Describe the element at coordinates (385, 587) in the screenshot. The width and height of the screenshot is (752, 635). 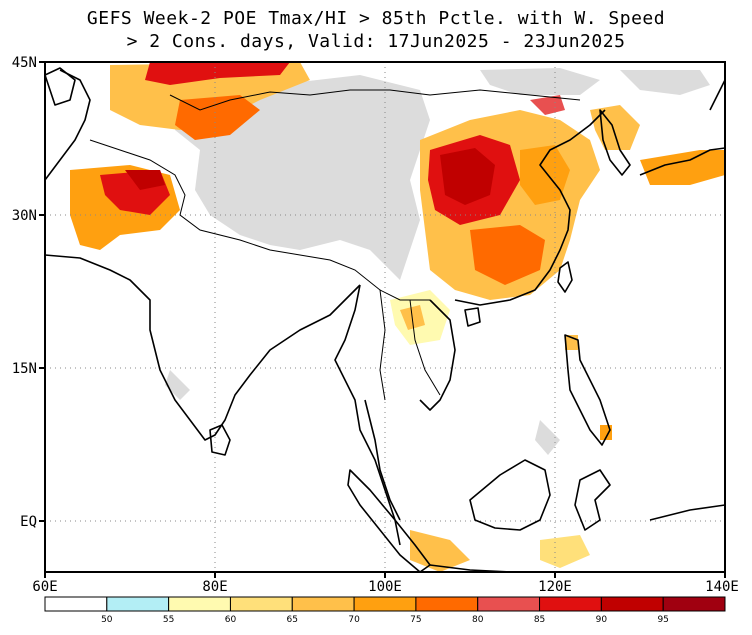
I see `x-tick-label-100e: 100E` at that location.